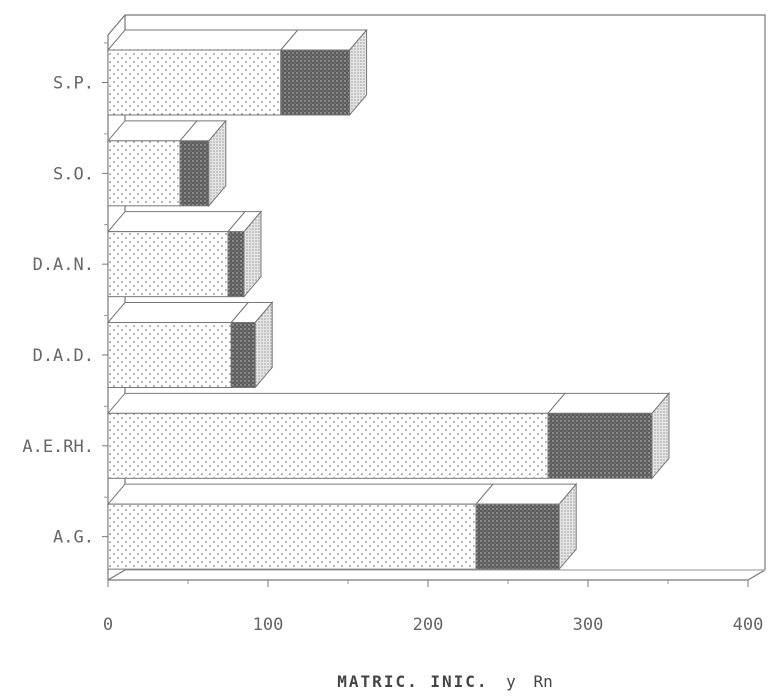 The image size is (777, 698). Describe the element at coordinates (73, 538) in the screenshot. I see `y-tick-label-a-g: A.G.` at that location.